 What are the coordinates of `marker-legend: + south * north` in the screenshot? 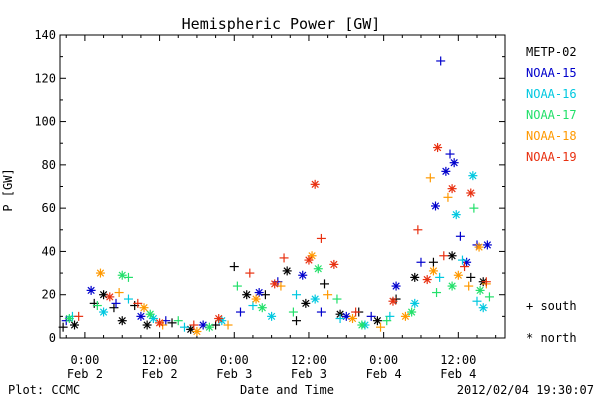 It's located at (551, 322).